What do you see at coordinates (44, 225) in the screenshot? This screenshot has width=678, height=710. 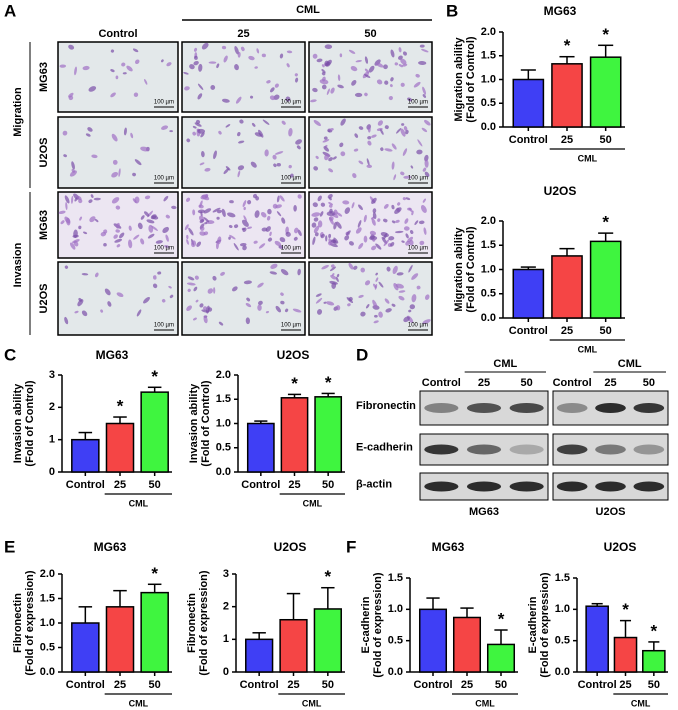 I see `cell-line-label: MG63` at bounding box center [44, 225].